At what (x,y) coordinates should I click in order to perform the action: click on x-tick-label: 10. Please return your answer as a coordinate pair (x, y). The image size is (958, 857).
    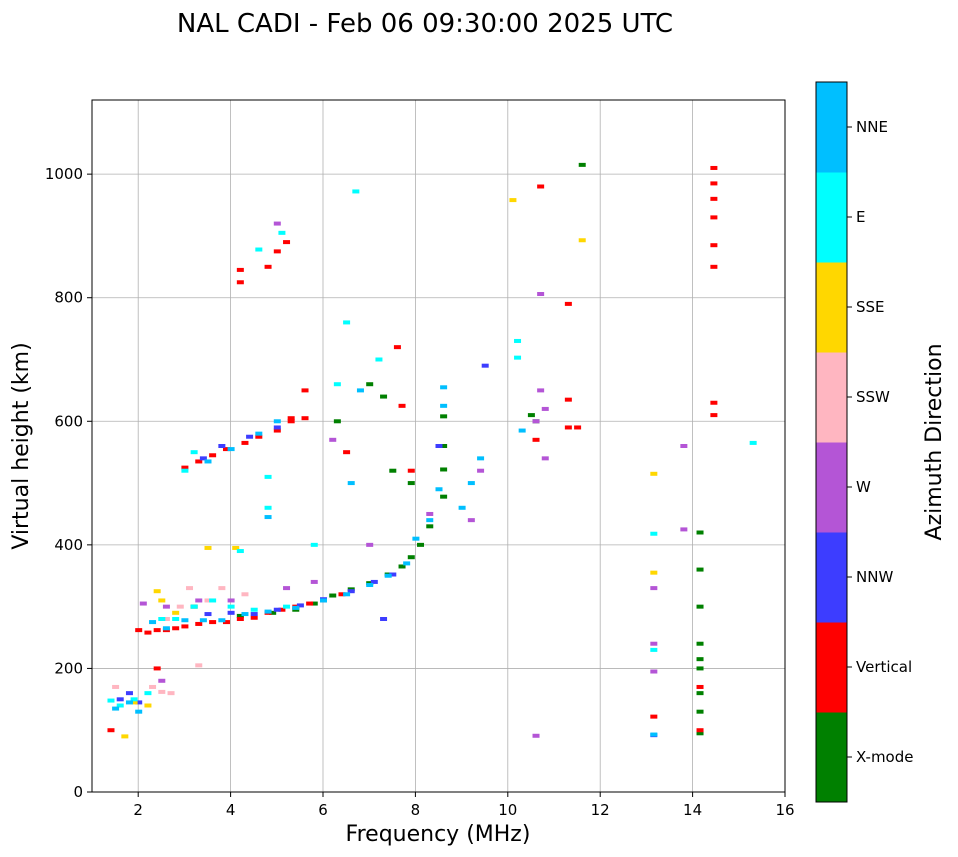
    Looking at the image, I should click on (507, 810).